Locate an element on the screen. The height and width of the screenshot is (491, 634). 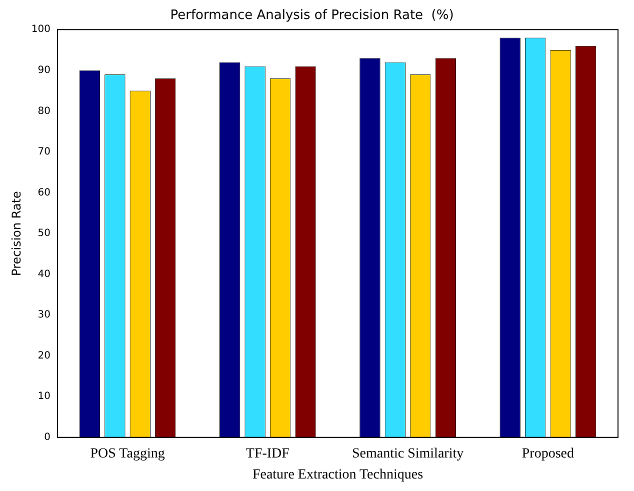
y-tick-label: 80 is located at coordinates (44, 111).